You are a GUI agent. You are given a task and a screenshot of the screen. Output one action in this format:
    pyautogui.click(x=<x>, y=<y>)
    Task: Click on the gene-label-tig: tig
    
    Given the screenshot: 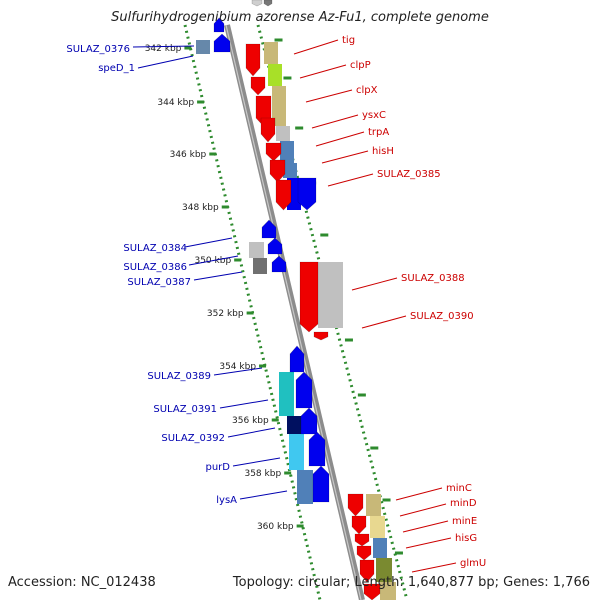 What is the action you would take?
    pyautogui.click(x=348, y=40)
    